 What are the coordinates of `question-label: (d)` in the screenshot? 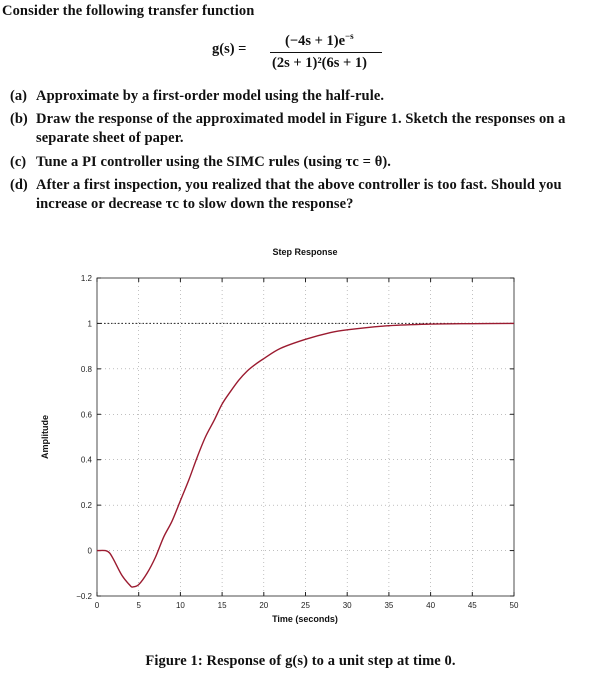 It's located at (19, 185).